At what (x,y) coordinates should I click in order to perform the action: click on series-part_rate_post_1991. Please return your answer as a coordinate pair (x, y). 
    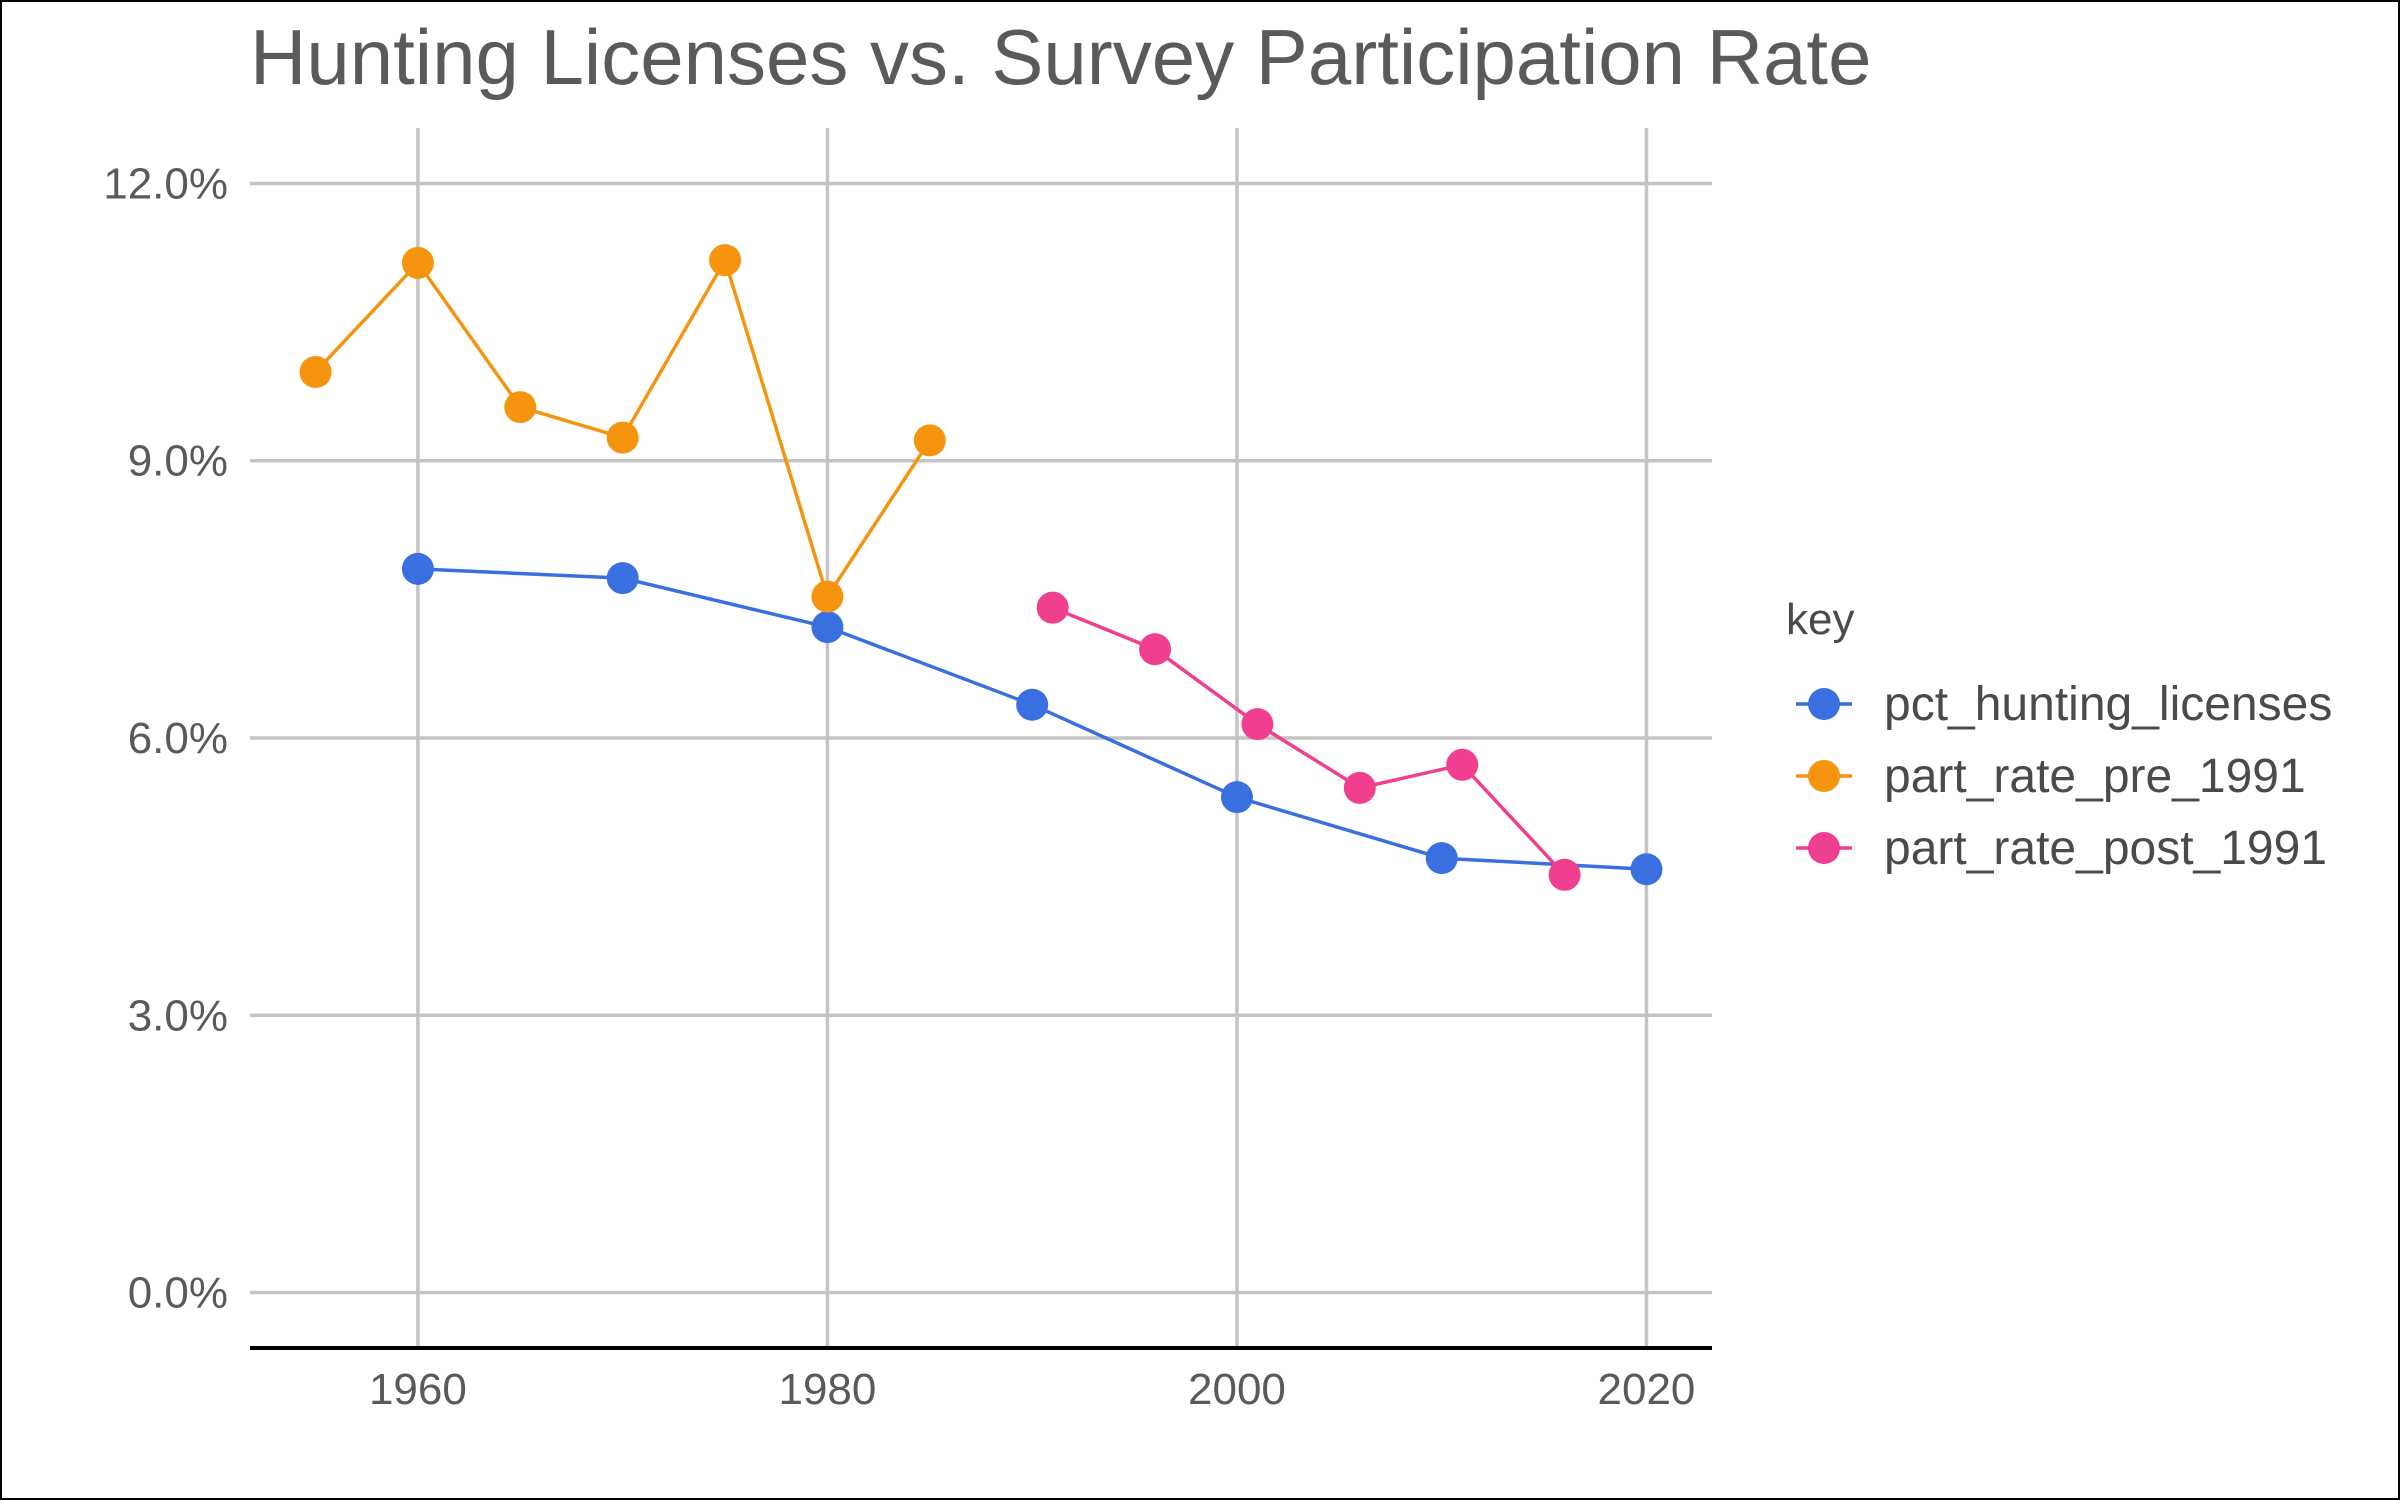
    Looking at the image, I should click on (1308, 741).